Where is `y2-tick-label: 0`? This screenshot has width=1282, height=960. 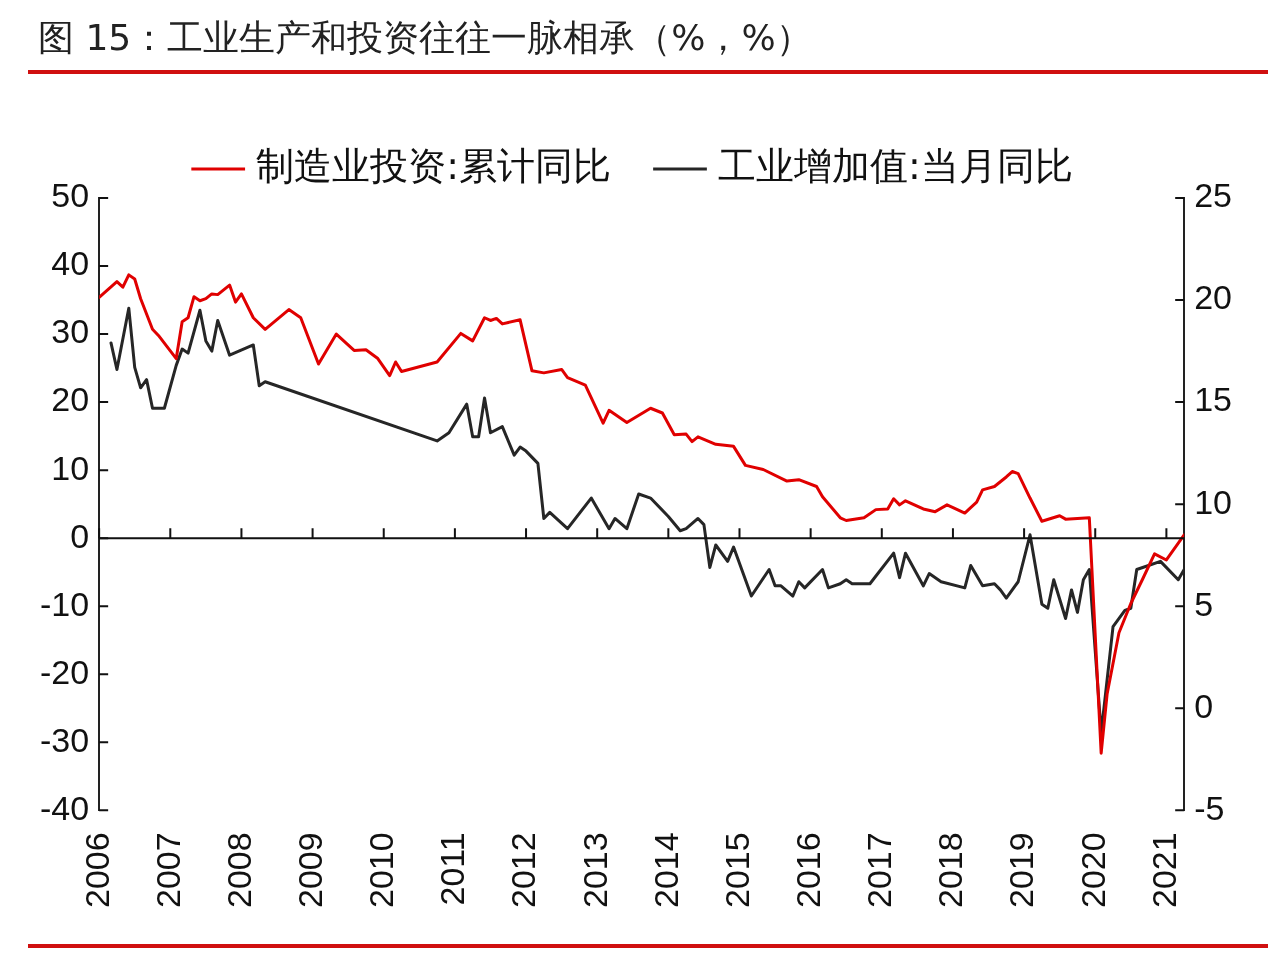 y2-tick-label: 0 is located at coordinates (1204, 705).